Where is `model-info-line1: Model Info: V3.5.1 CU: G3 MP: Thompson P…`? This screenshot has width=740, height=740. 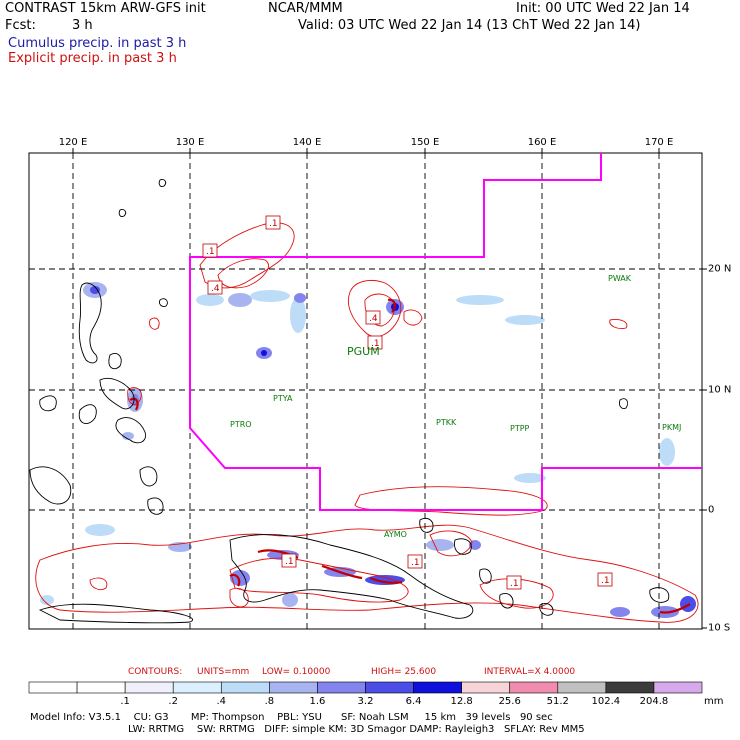 model-info-line1: Model Info: V3.5.1 CU: G3 MP: Thompson P… is located at coordinates (291, 717).